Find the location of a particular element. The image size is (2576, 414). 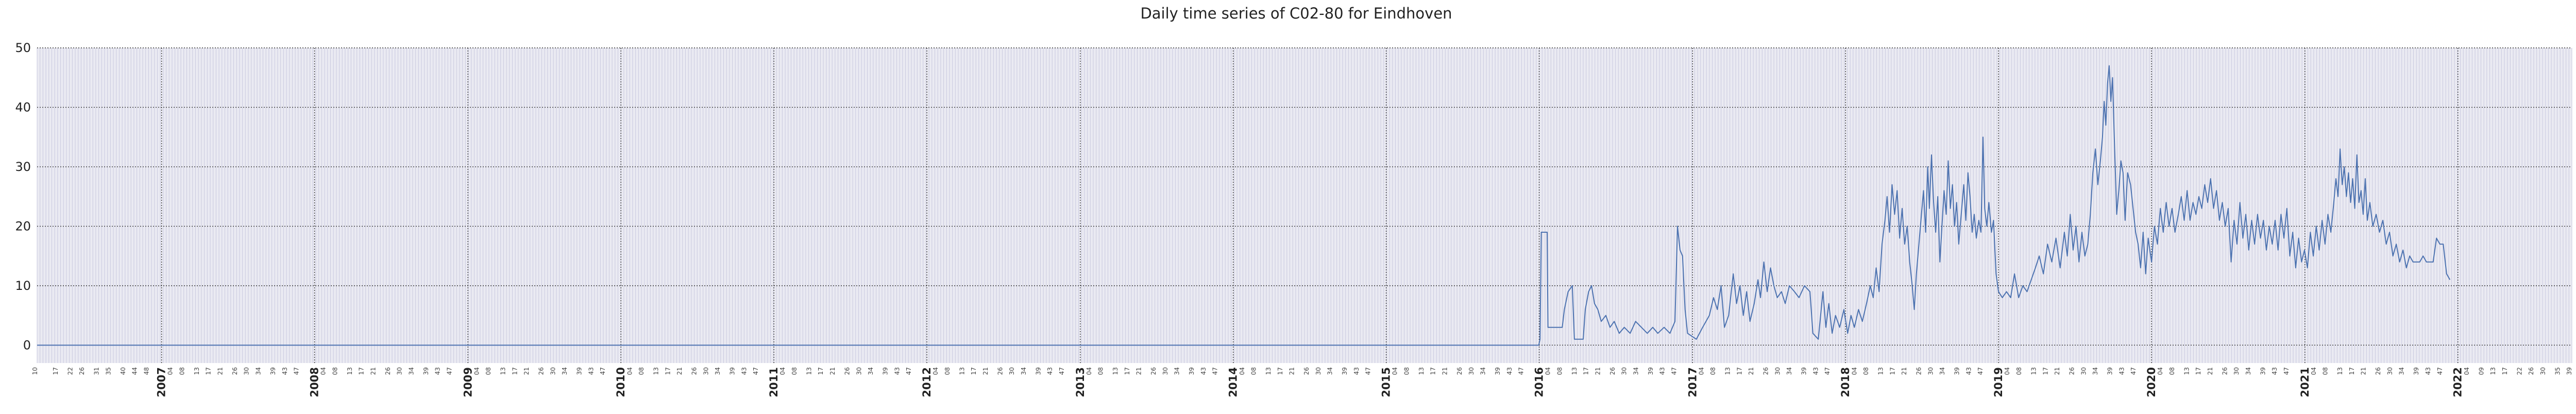

year-tick-label: 2011 is located at coordinates (774, 382).